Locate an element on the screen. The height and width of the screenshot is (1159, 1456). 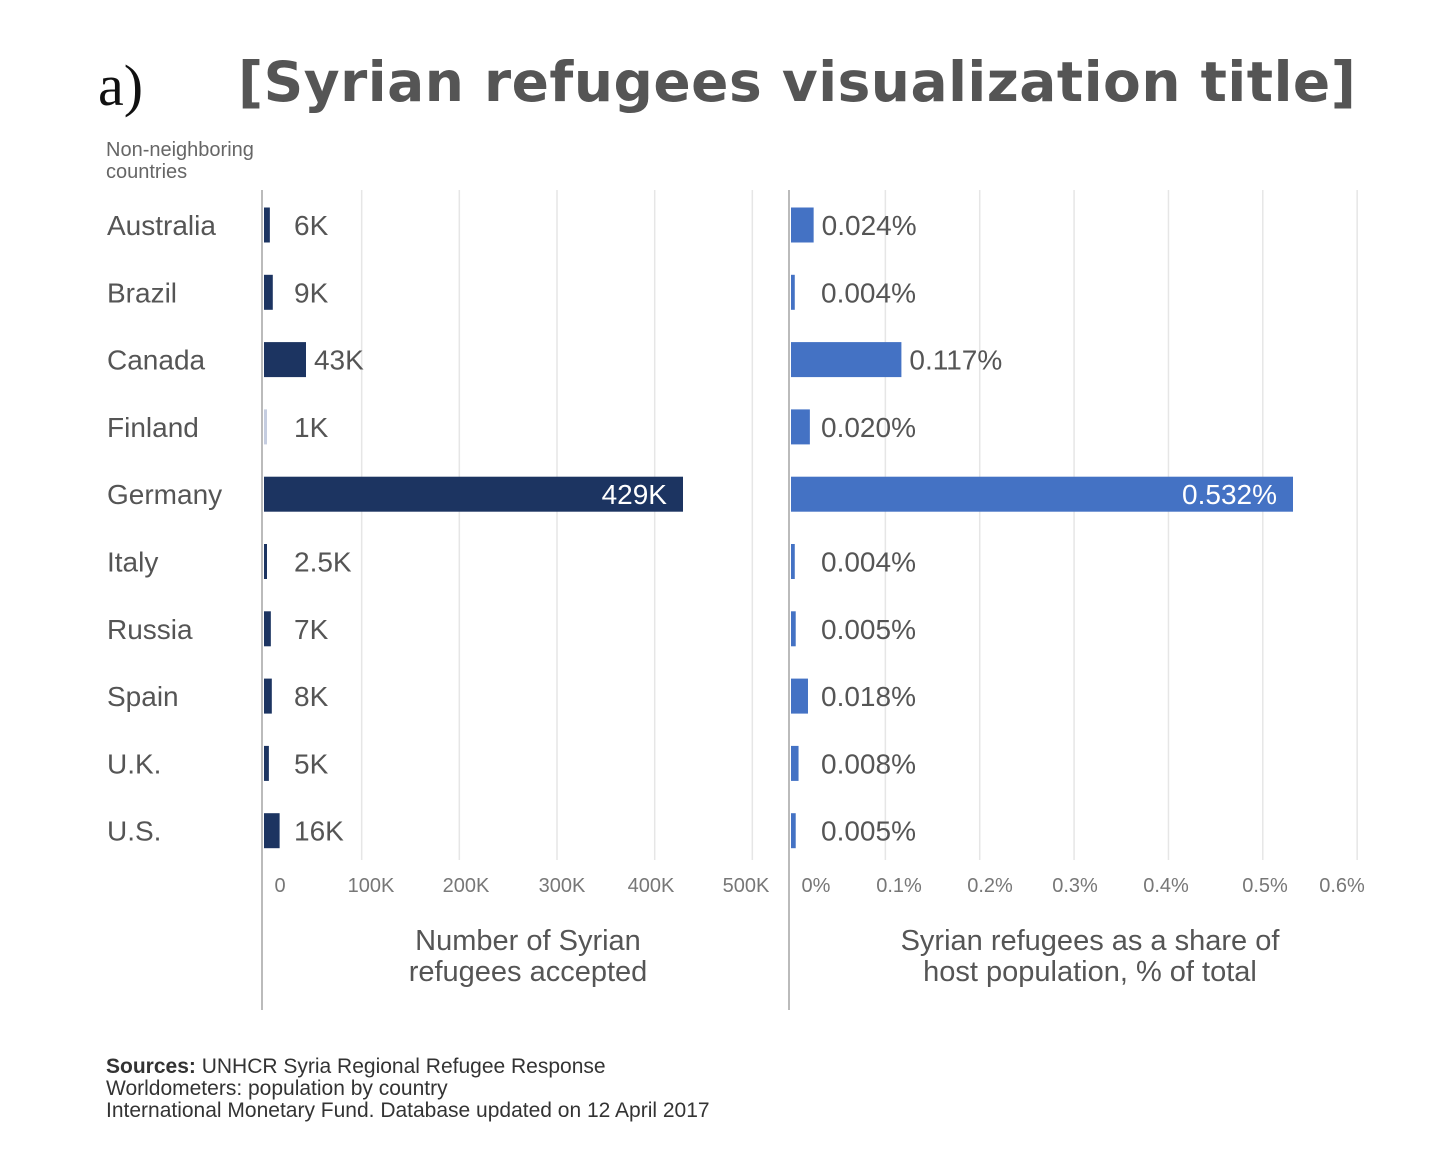
category-label: U.S. is located at coordinates (134, 831).